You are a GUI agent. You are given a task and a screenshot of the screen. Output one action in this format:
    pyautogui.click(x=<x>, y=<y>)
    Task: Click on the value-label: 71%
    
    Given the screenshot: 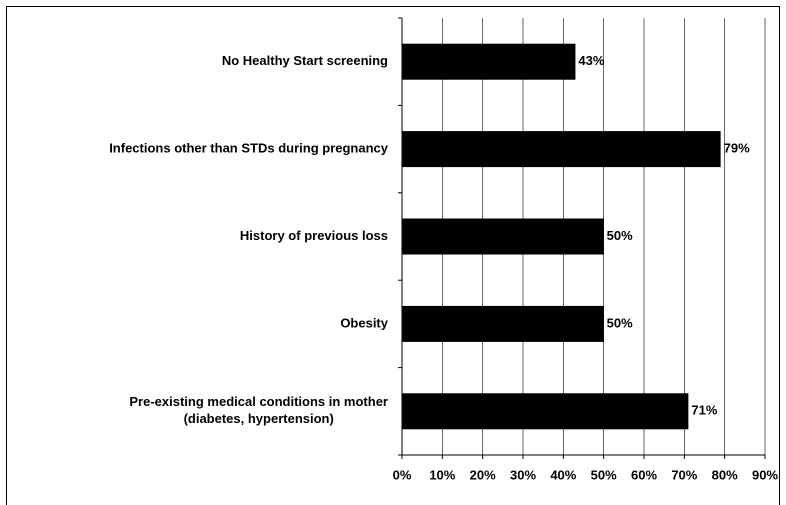 What is the action you would take?
    pyautogui.click(x=704, y=410)
    